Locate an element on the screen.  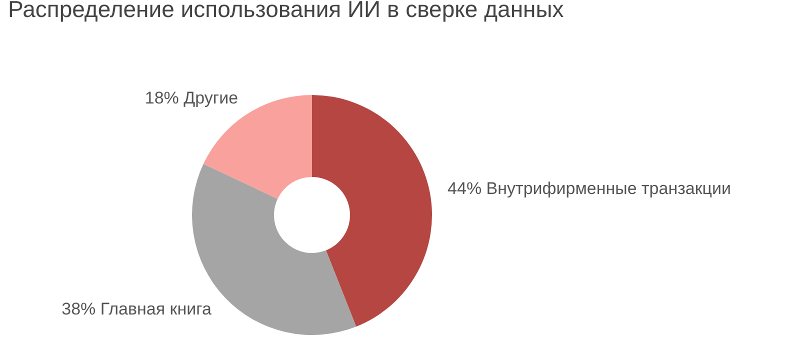
slice-label: 18% Другие is located at coordinates (191, 98).